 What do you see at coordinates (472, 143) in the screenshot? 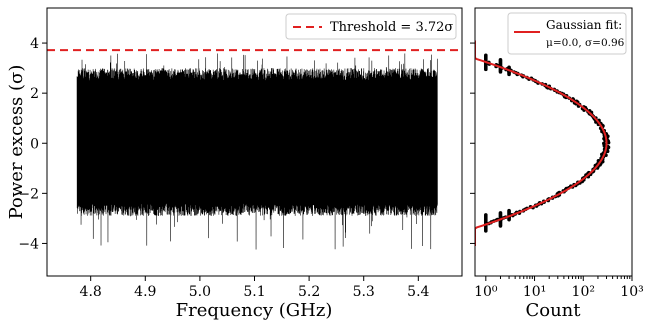
I see `right-y-axis-ticks` at bounding box center [472, 143].